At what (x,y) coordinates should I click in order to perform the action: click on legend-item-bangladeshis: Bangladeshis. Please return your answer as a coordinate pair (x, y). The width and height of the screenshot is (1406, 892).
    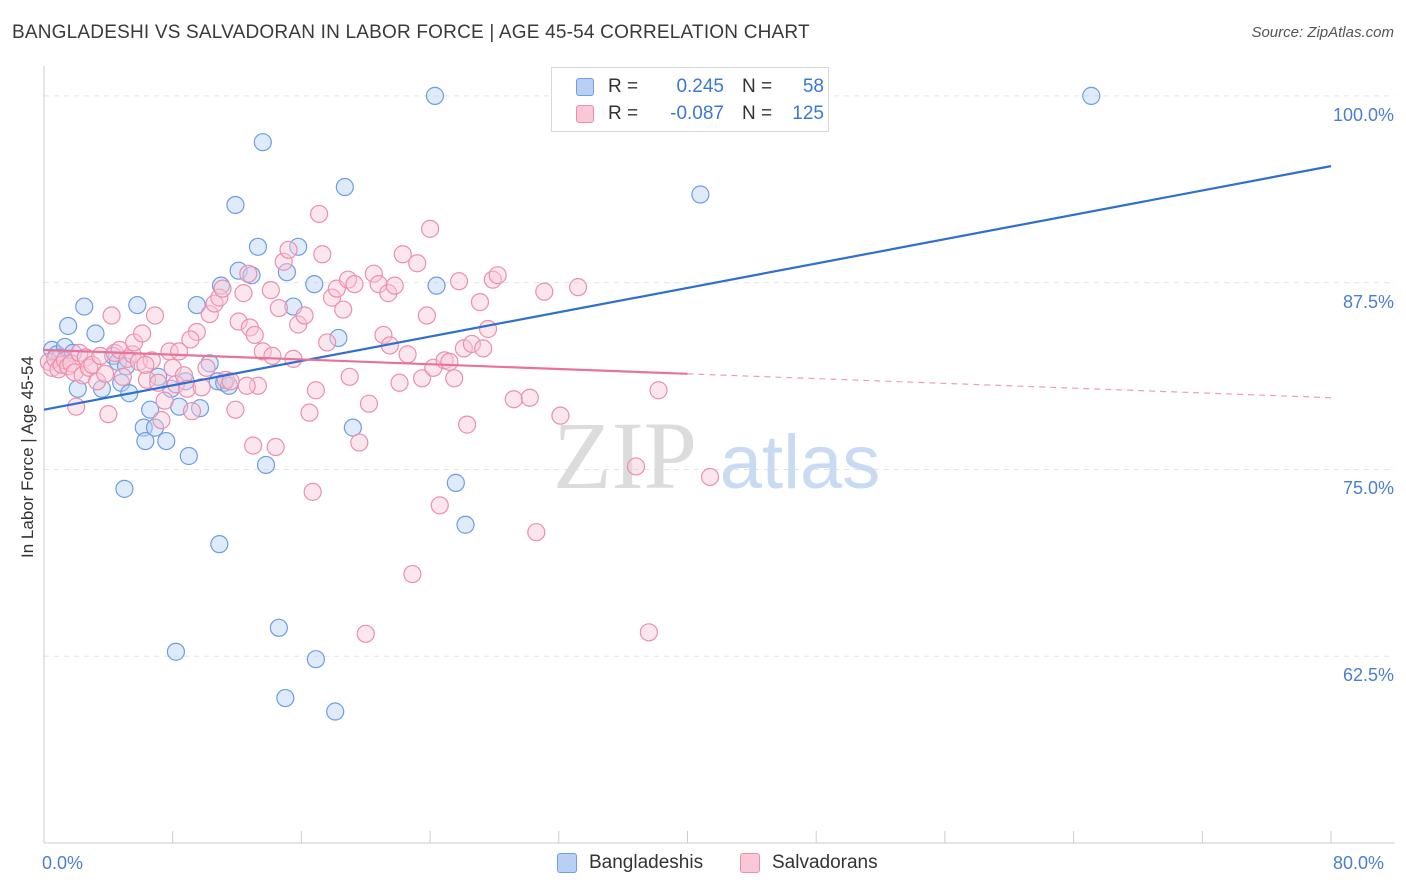
    Looking at the image, I should click on (630, 863).